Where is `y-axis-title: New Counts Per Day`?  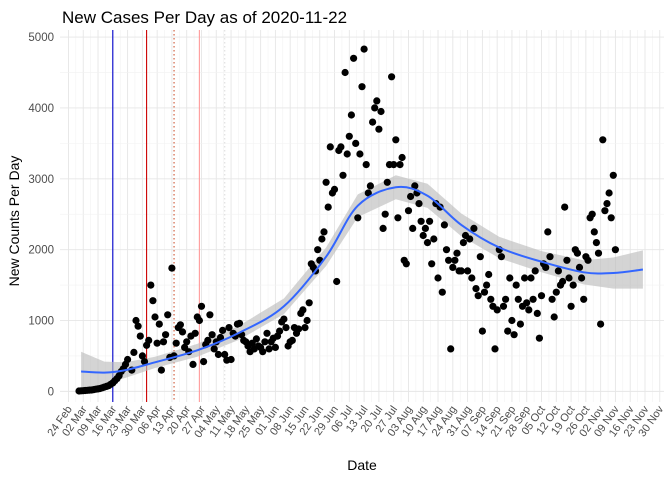
y-axis-title: New Counts Per Day is located at coordinates (14, 221).